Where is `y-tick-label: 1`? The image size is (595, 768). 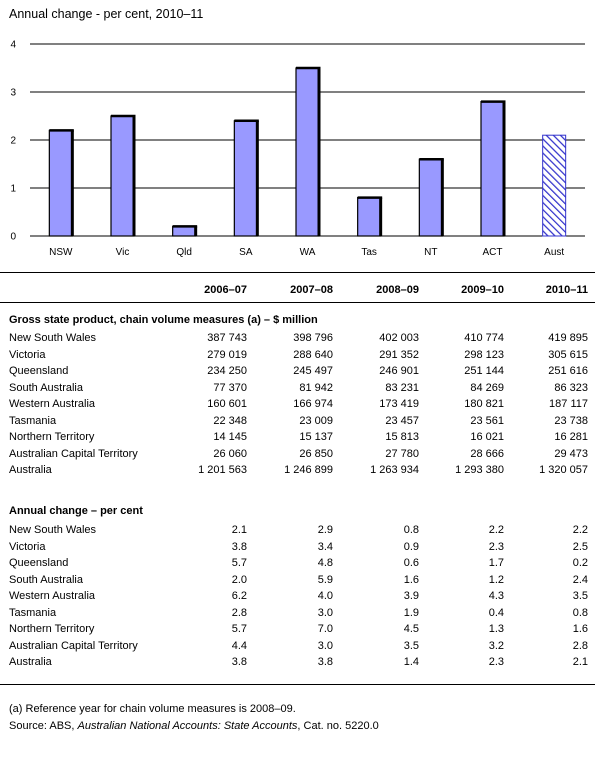
y-tick-label: 1 is located at coordinates (13, 189).